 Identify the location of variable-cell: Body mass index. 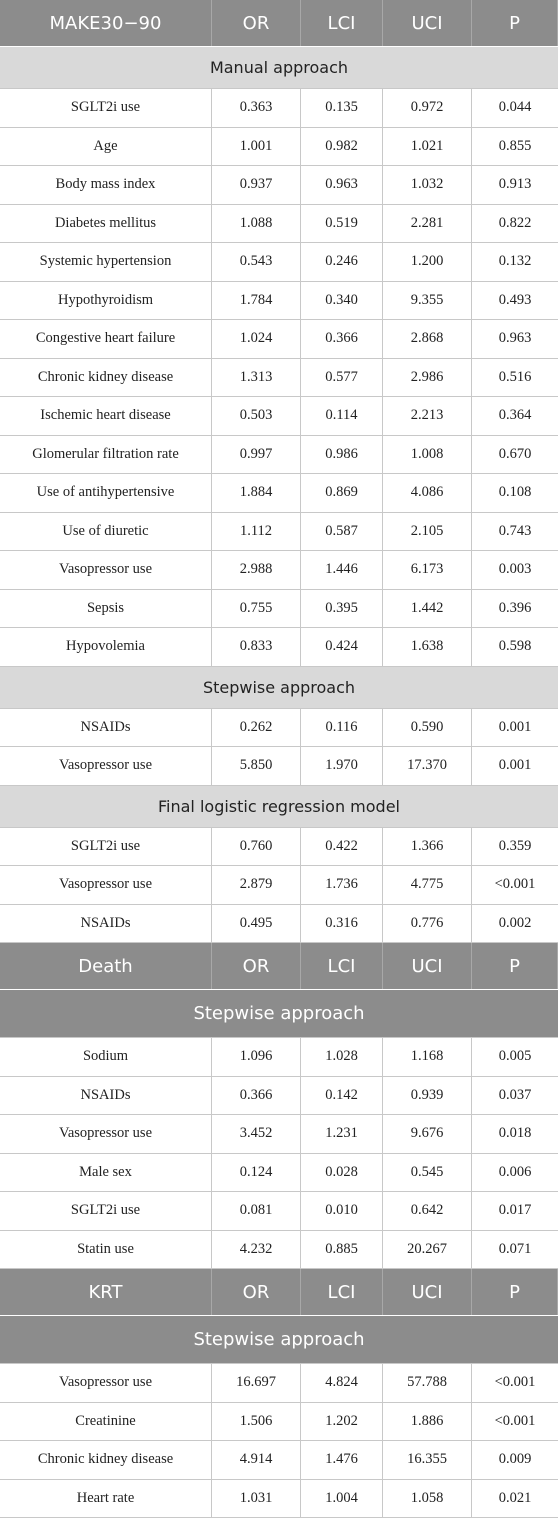
(106, 185).